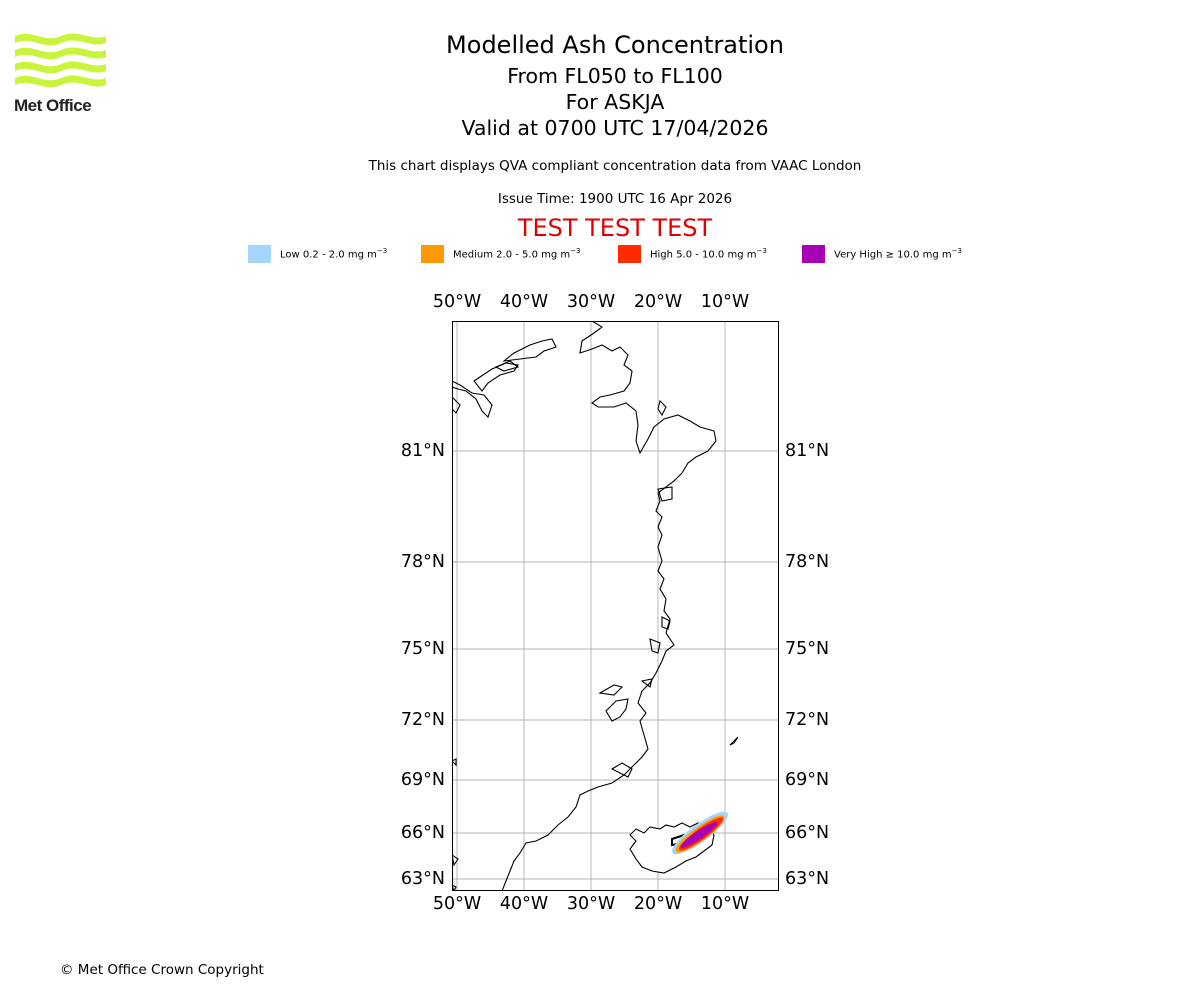  Describe the element at coordinates (422, 780) in the screenshot. I see `lat-tick-left-69n: 69°N` at that location.